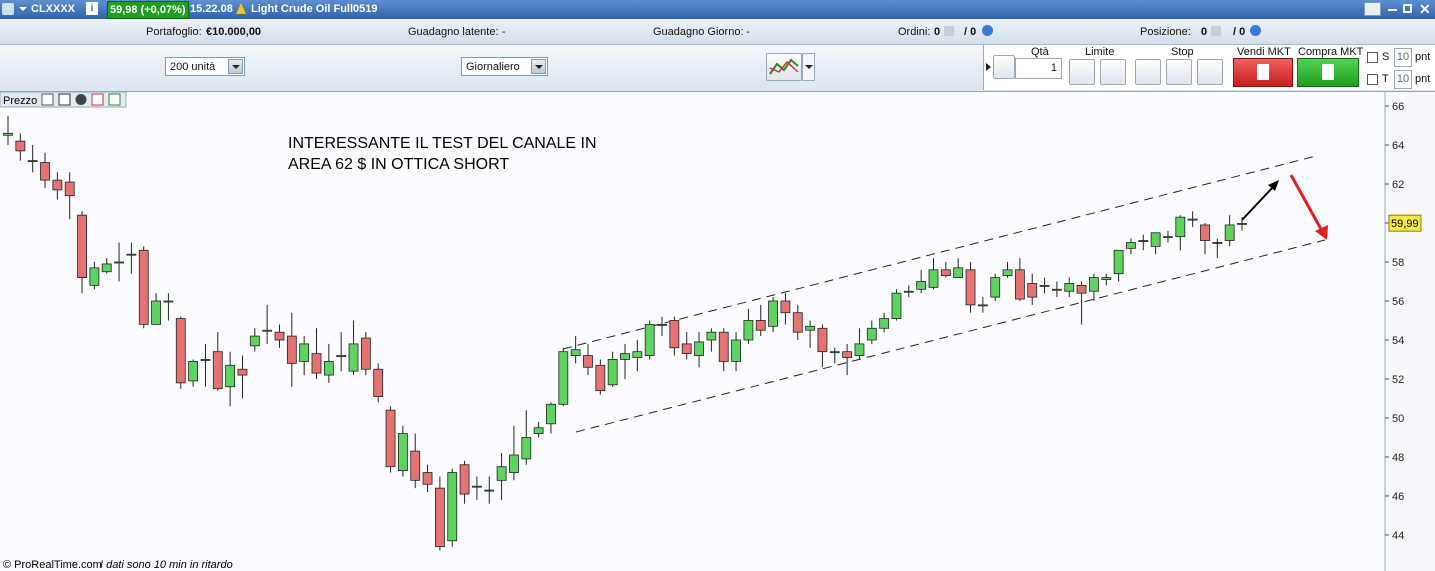 Image resolution: width=1435 pixels, height=571 pixels. What do you see at coordinates (92, 8) in the screenshot?
I see `info-icon: i` at bounding box center [92, 8].